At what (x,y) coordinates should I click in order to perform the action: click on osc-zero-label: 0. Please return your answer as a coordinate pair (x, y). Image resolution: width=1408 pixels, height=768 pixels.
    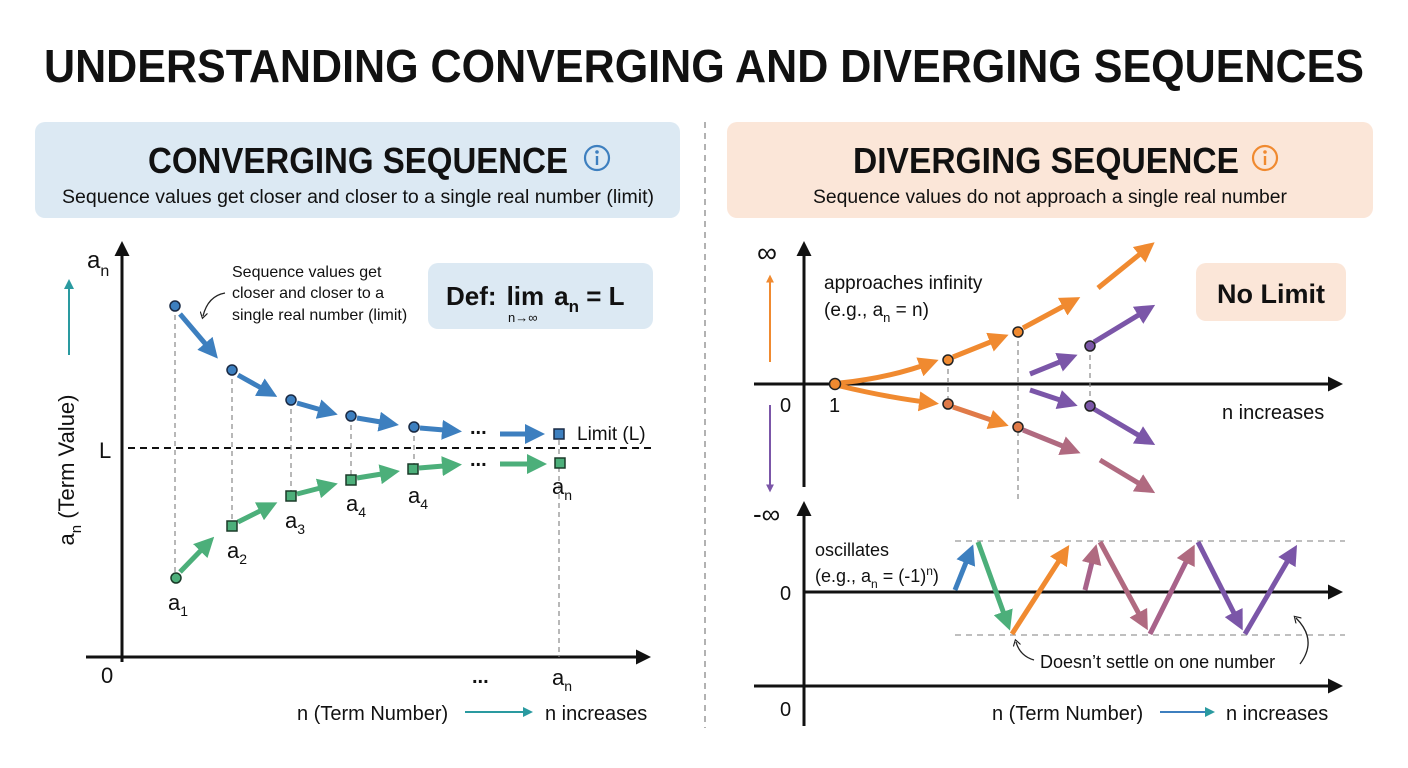
    Looking at the image, I should click on (785, 594).